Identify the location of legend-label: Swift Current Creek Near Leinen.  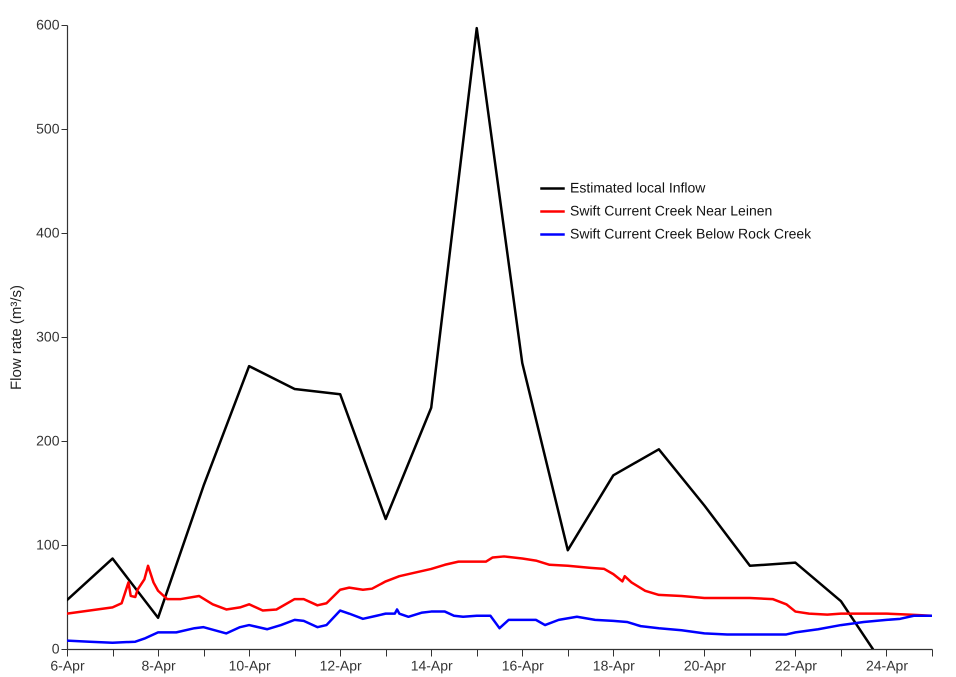
(671, 210).